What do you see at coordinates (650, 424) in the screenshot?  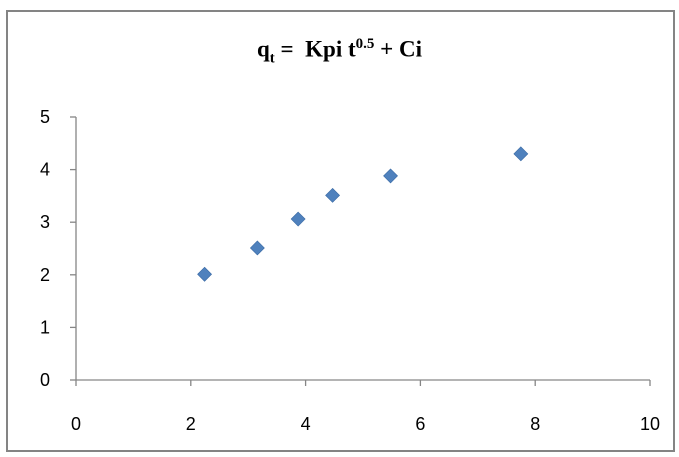 I see `x-tick-label: 10` at bounding box center [650, 424].